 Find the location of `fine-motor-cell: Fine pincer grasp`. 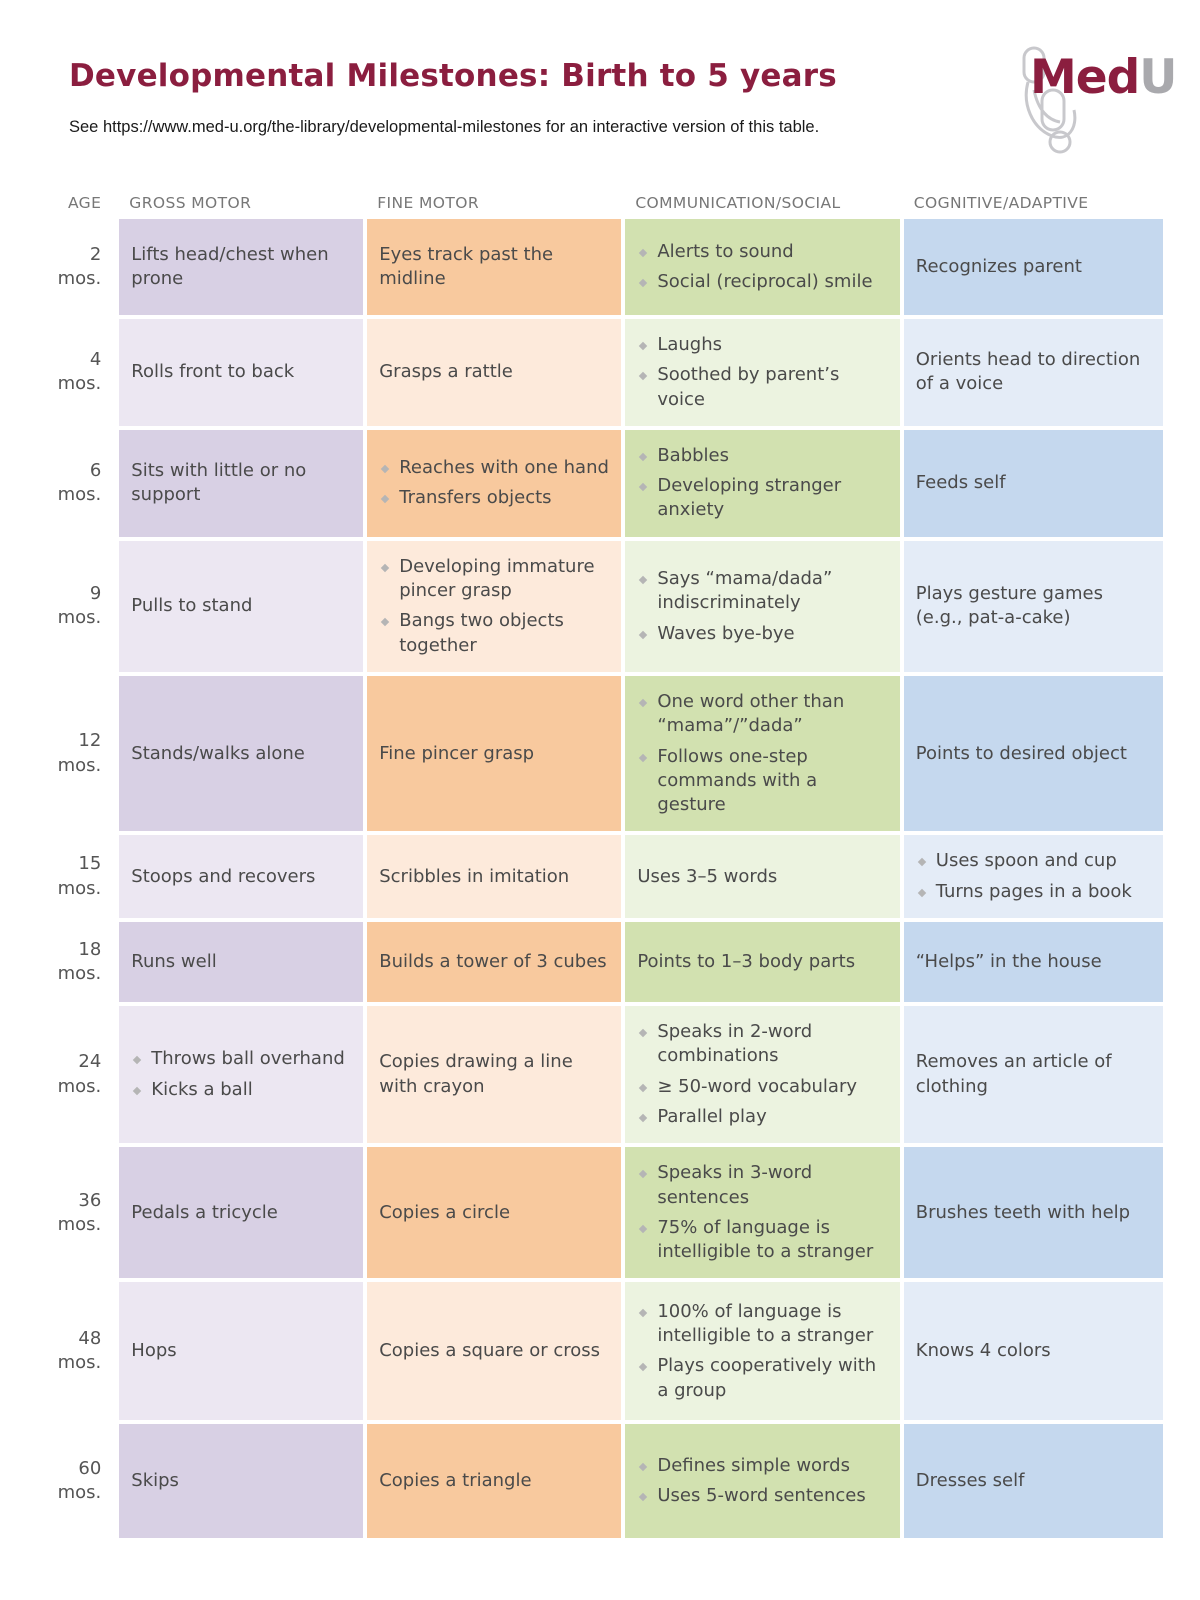

fine-motor-cell: Fine pincer grasp is located at coordinates (494, 753).